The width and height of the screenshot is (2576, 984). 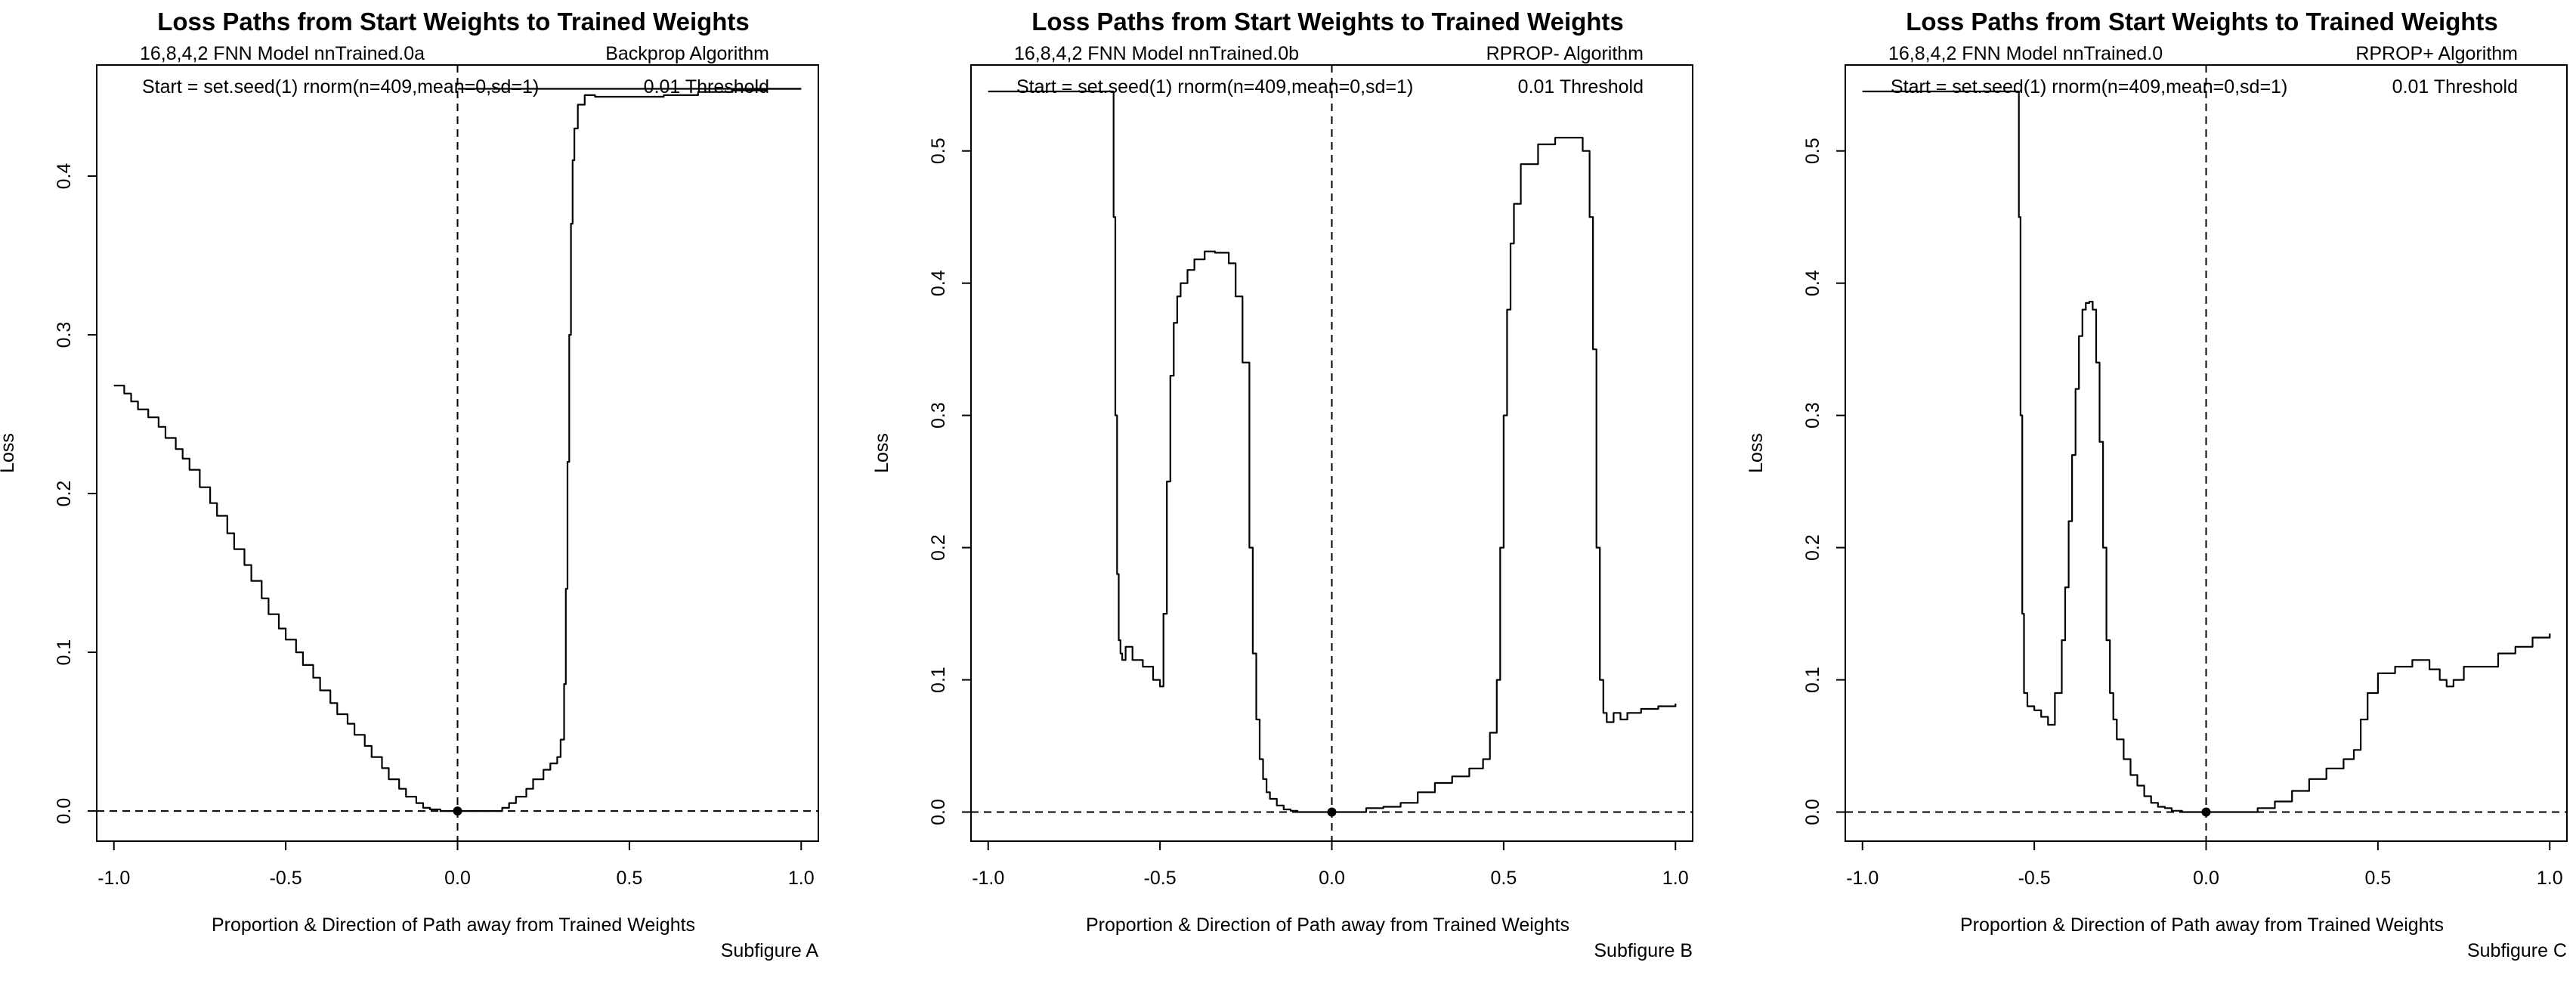 What do you see at coordinates (1565, 53) in the screenshot?
I see `algorithm-label: RPROP- Algorithm` at bounding box center [1565, 53].